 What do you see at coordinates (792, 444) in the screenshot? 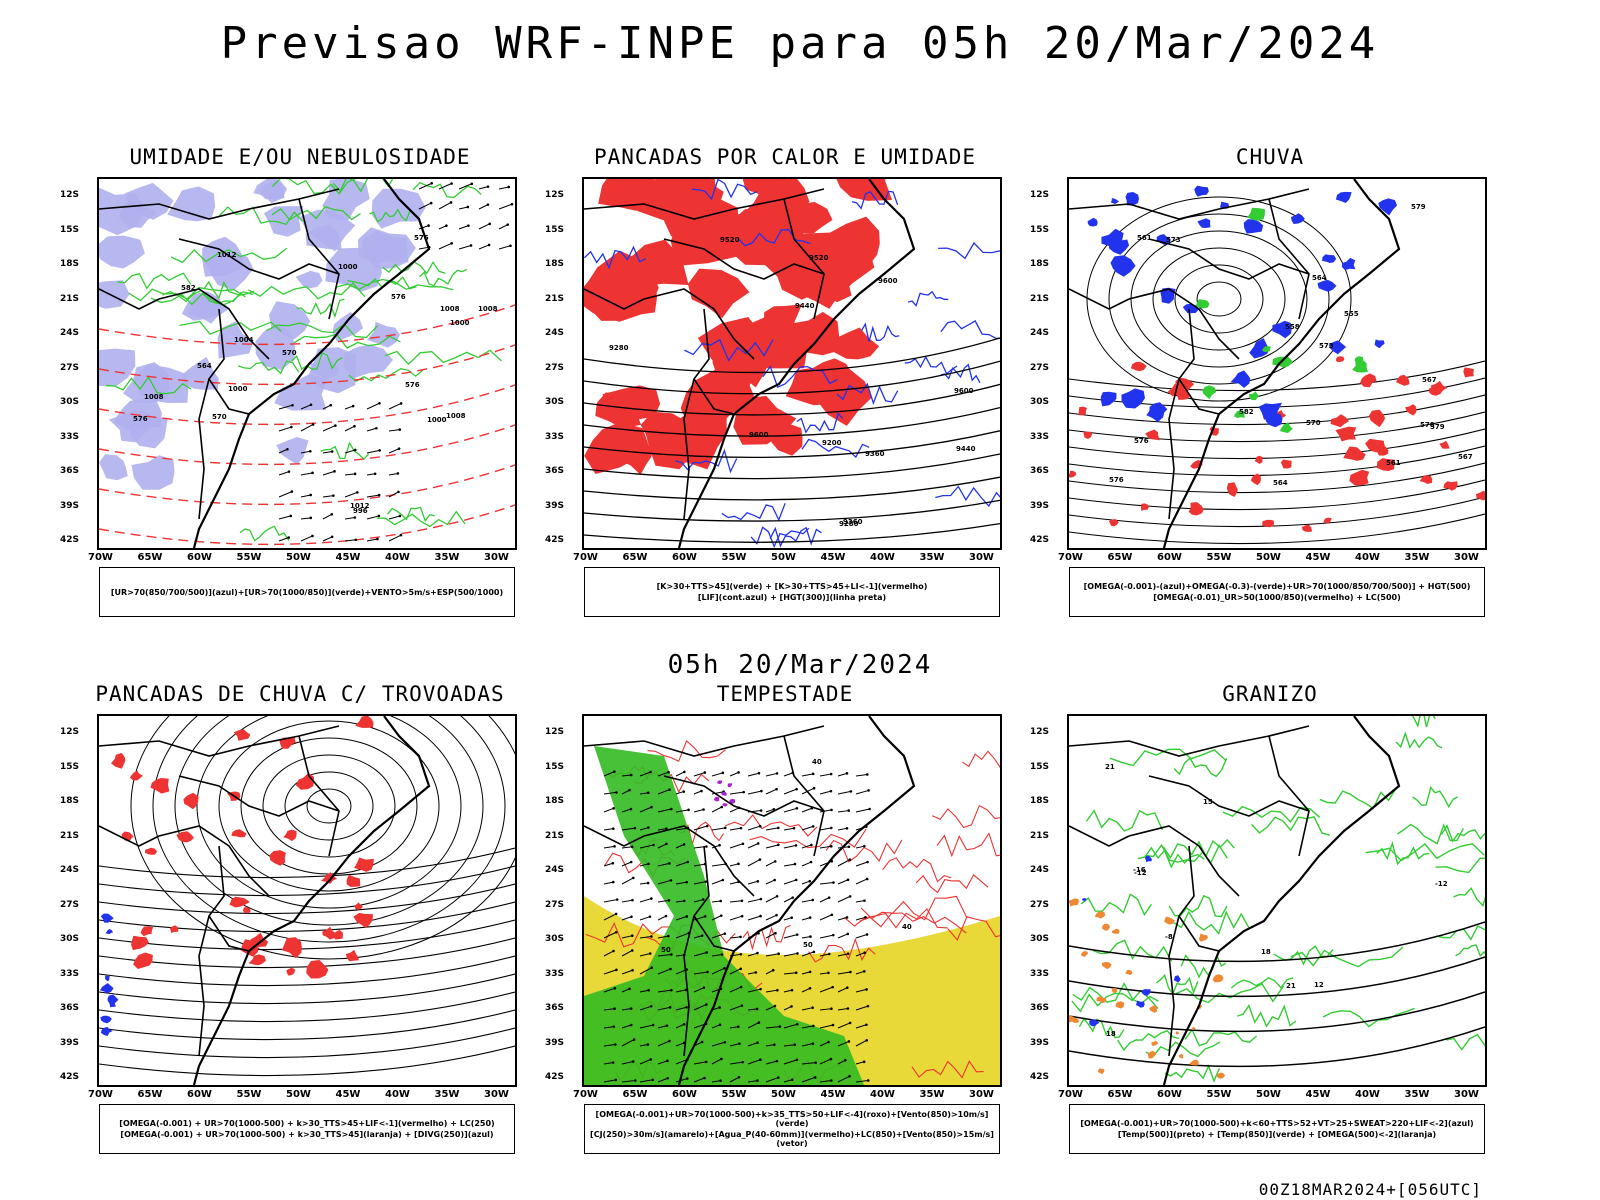
I see `hgt-contour` at bounding box center [792, 444].